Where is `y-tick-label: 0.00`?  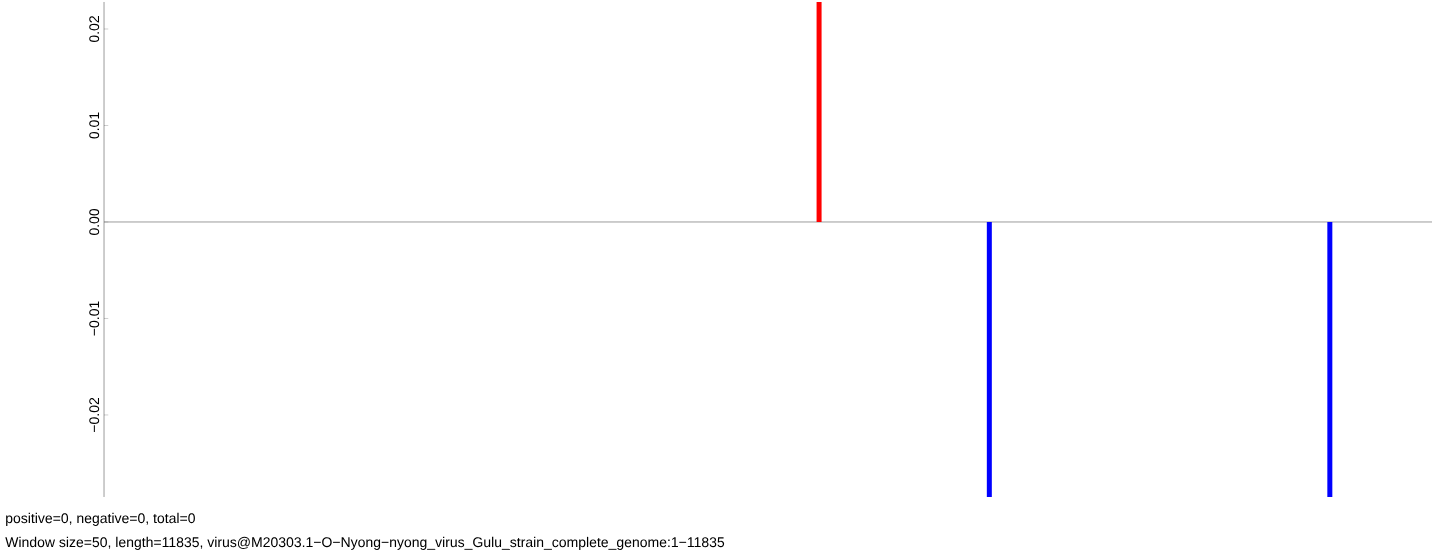
y-tick-label: 0.00 is located at coordinates (94, 222).